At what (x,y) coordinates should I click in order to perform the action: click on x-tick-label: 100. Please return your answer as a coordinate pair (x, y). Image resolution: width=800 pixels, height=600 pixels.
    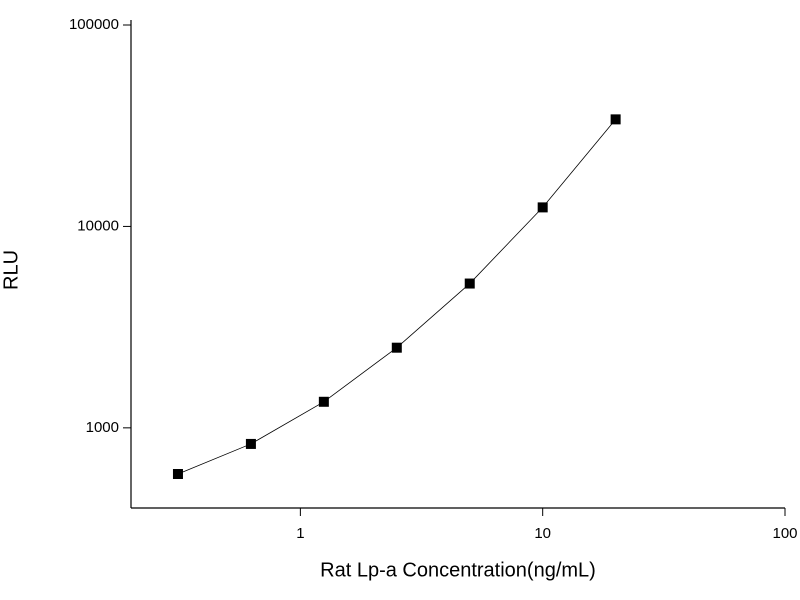
    Looking at the image, I should click on (784, 533).